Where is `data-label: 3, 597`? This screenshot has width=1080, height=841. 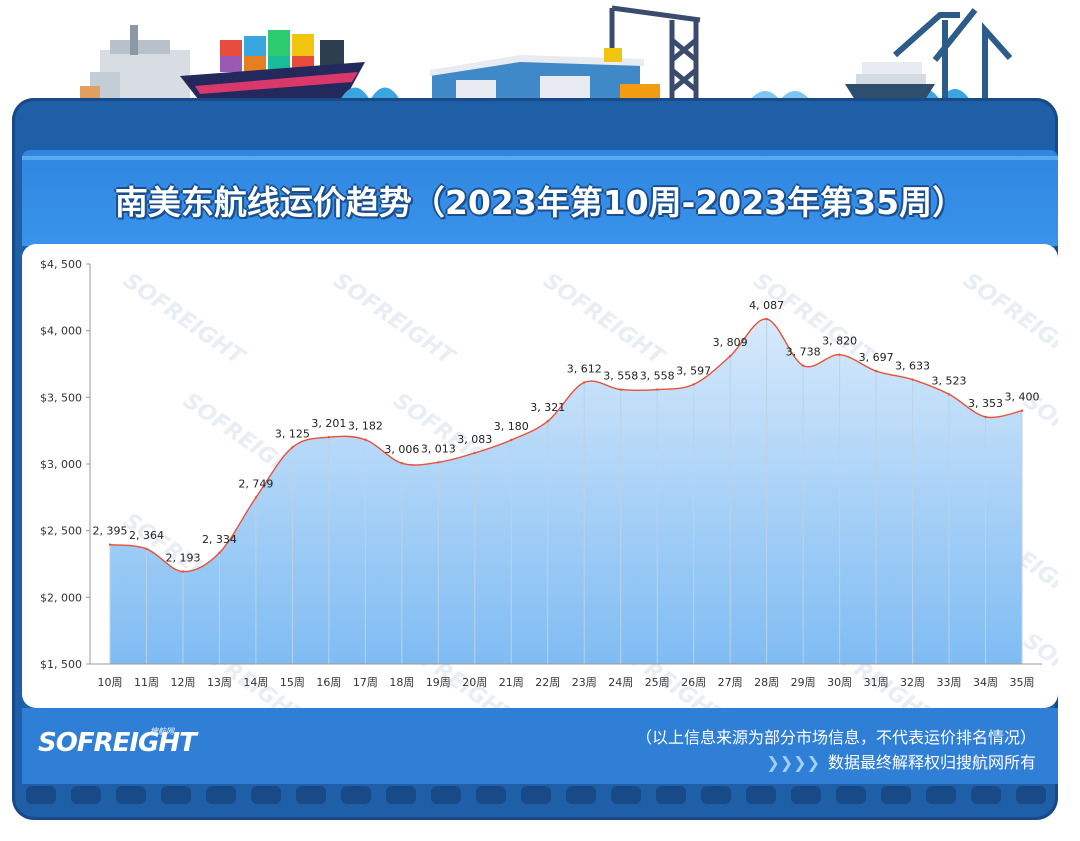 data-label: 3, 597 is located at coordinates (693, 370).